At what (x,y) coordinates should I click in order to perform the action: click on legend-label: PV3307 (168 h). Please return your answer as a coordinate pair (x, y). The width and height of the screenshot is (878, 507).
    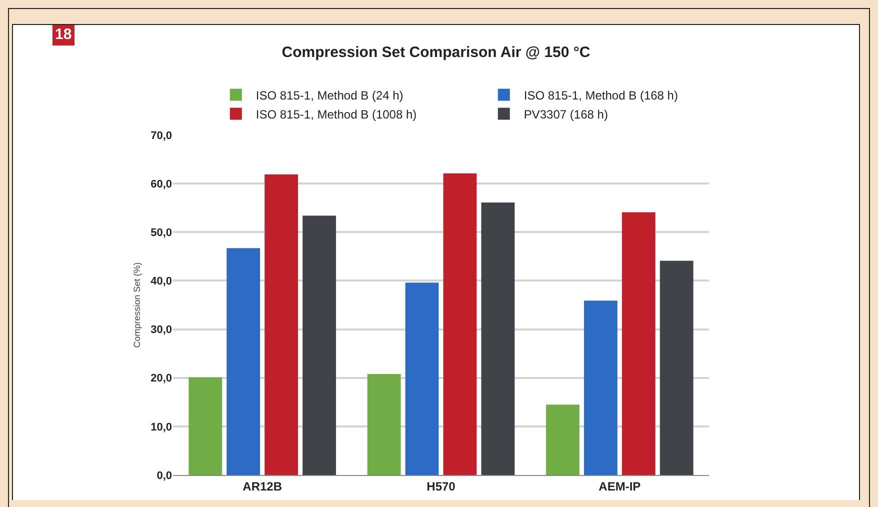
    Looking at the image, I should click on (566, 114).